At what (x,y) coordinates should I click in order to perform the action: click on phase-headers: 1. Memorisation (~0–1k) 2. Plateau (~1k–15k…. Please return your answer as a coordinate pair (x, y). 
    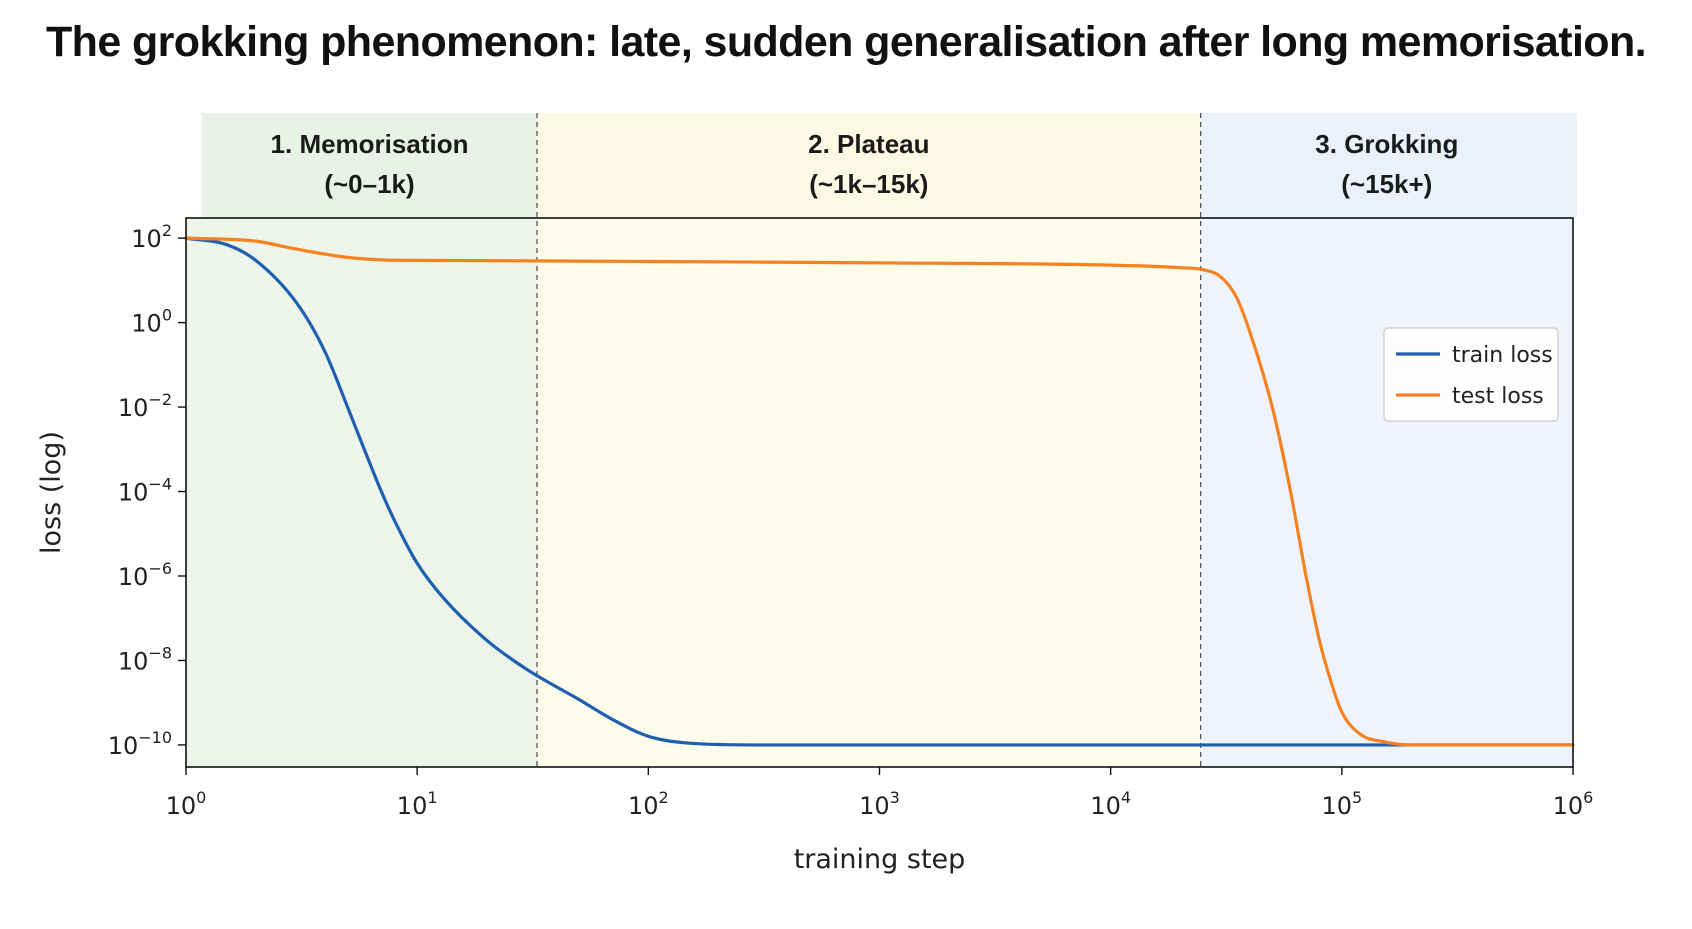
    Looking at the image, I should click on (889, 165).